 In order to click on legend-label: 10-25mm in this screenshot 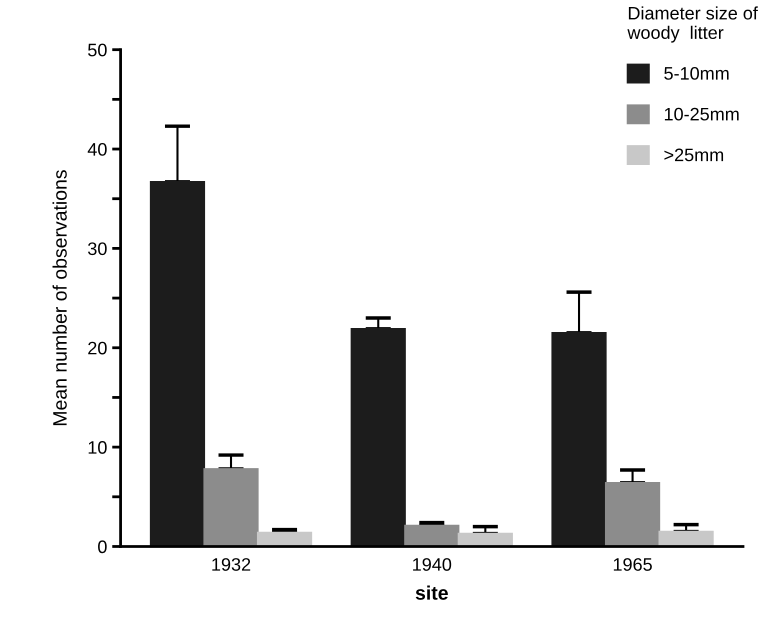, I will do `click(701, 114)`.